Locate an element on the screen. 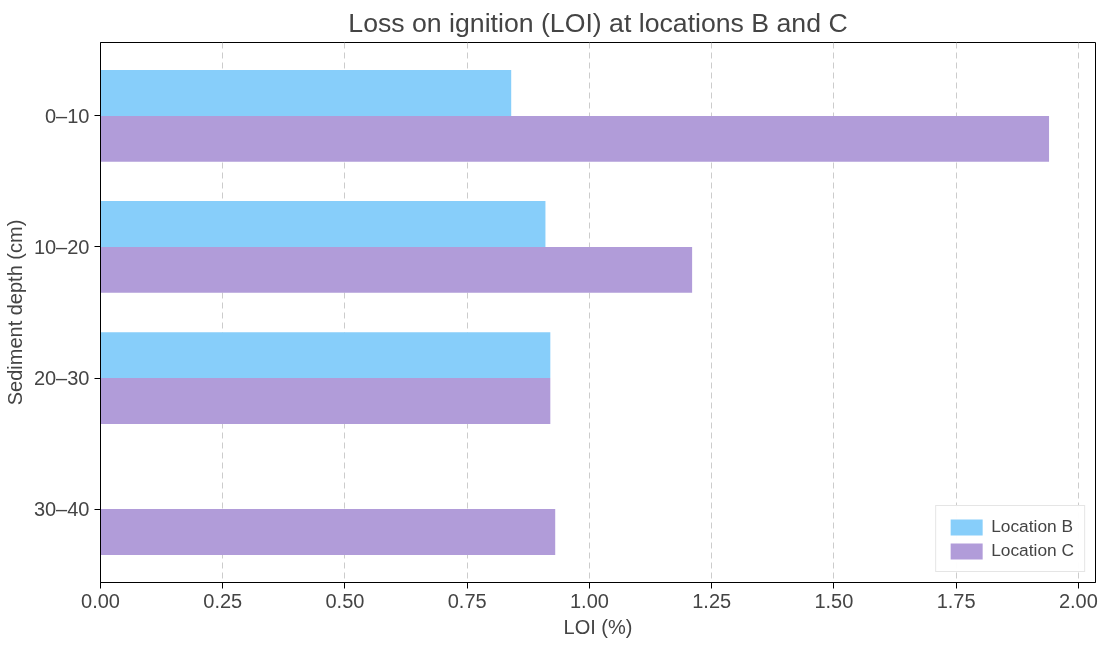  x-axis-title: LOI (%) is located at coordinates (598, 626).